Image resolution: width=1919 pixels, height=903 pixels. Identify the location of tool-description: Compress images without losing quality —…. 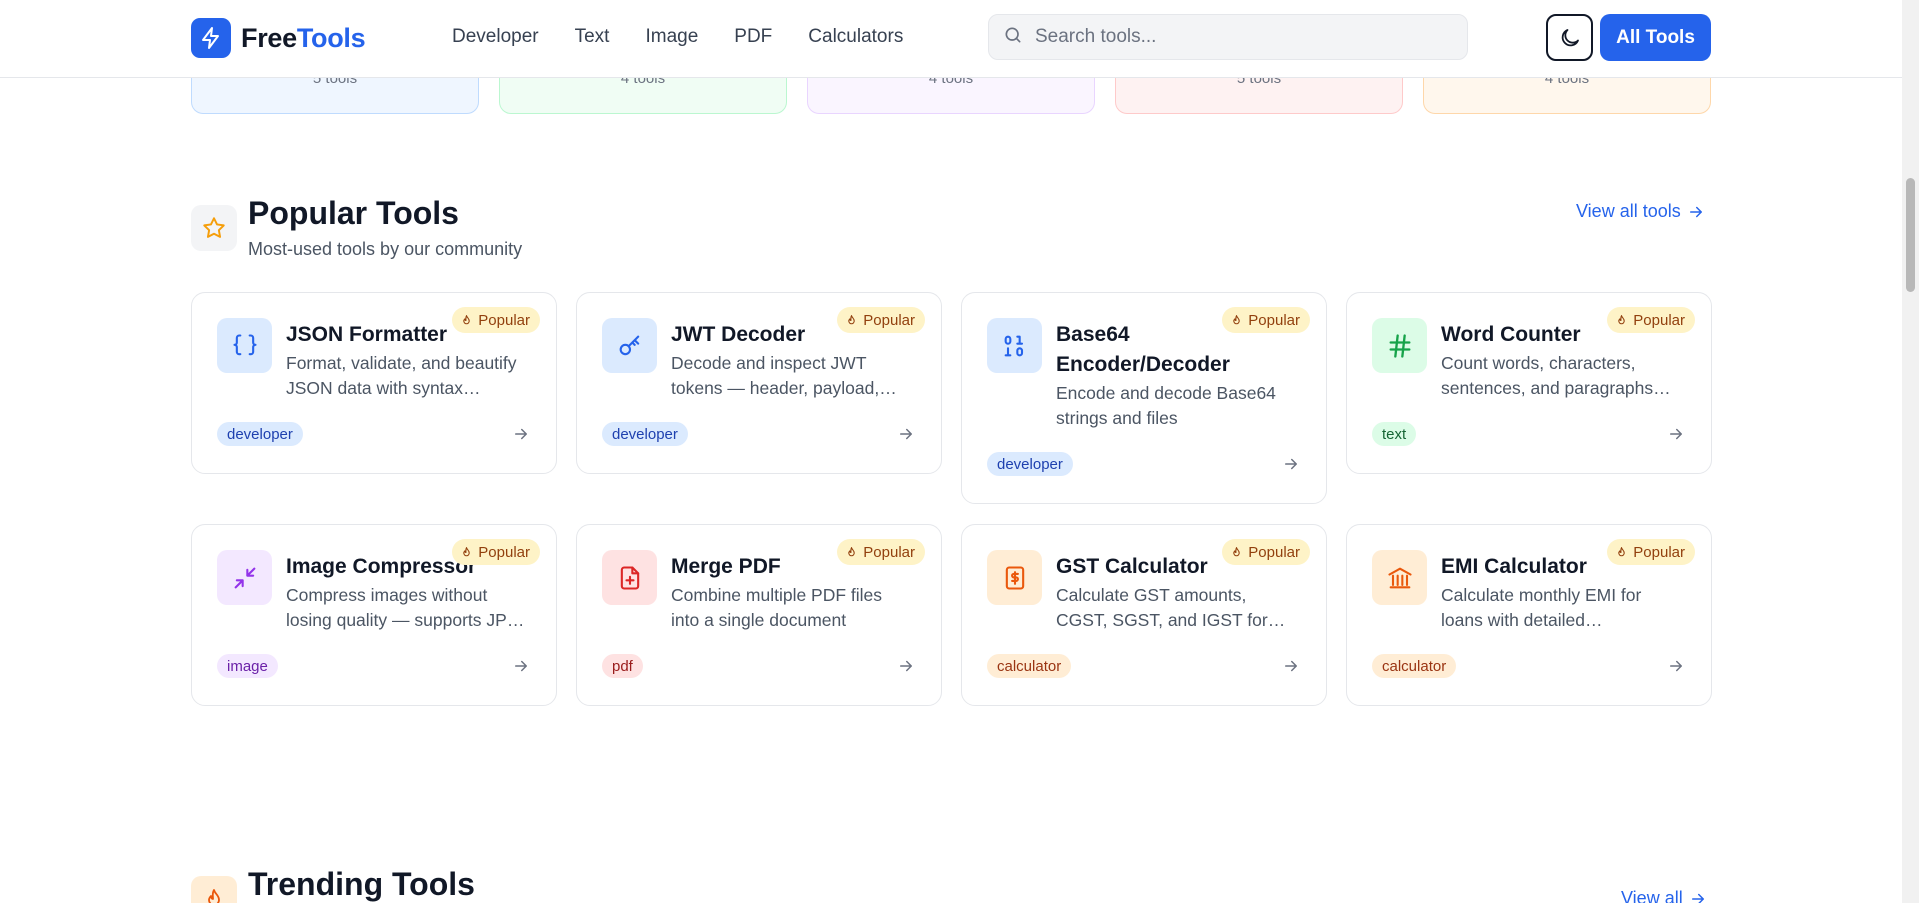
(406, 607).